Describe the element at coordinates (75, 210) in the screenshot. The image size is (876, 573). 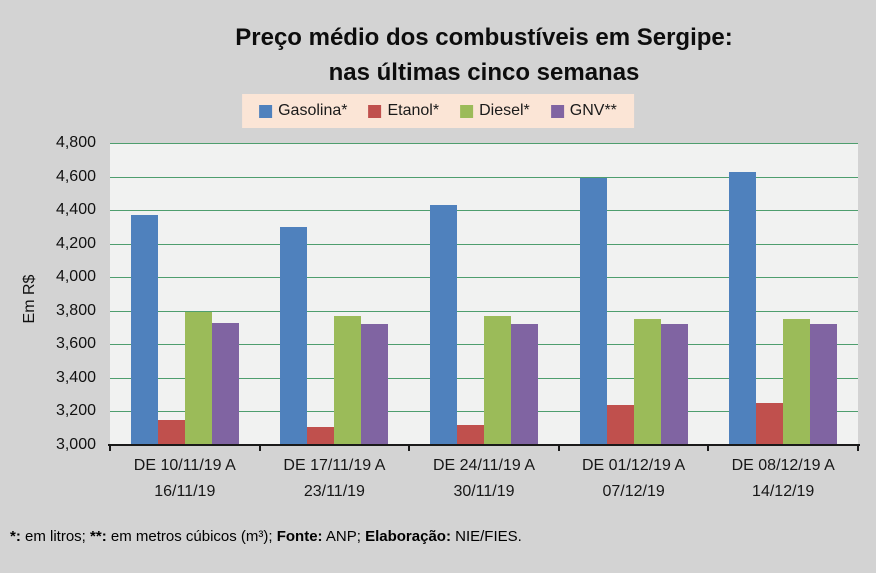
I see `y-tick-label: 4,400` at that location.